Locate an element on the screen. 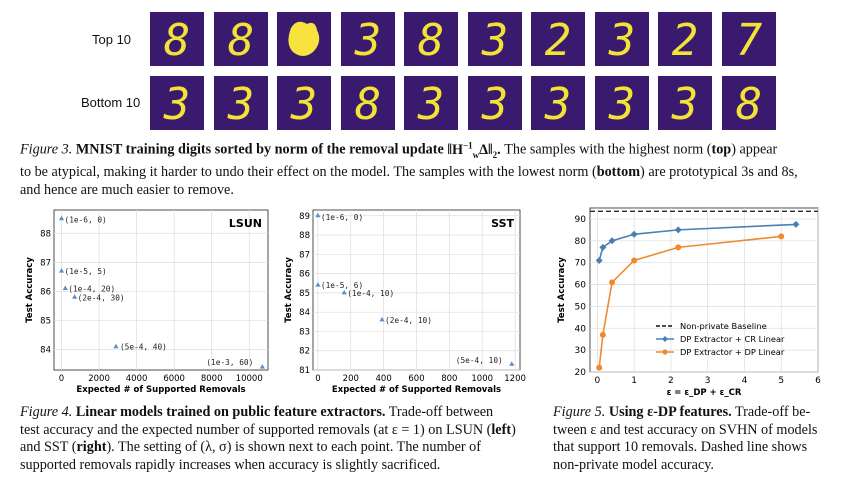 Image resolution: width=857 pixels, height=485 pixels. bottom-digit-3: 3 is located at coordinates (304, 103).